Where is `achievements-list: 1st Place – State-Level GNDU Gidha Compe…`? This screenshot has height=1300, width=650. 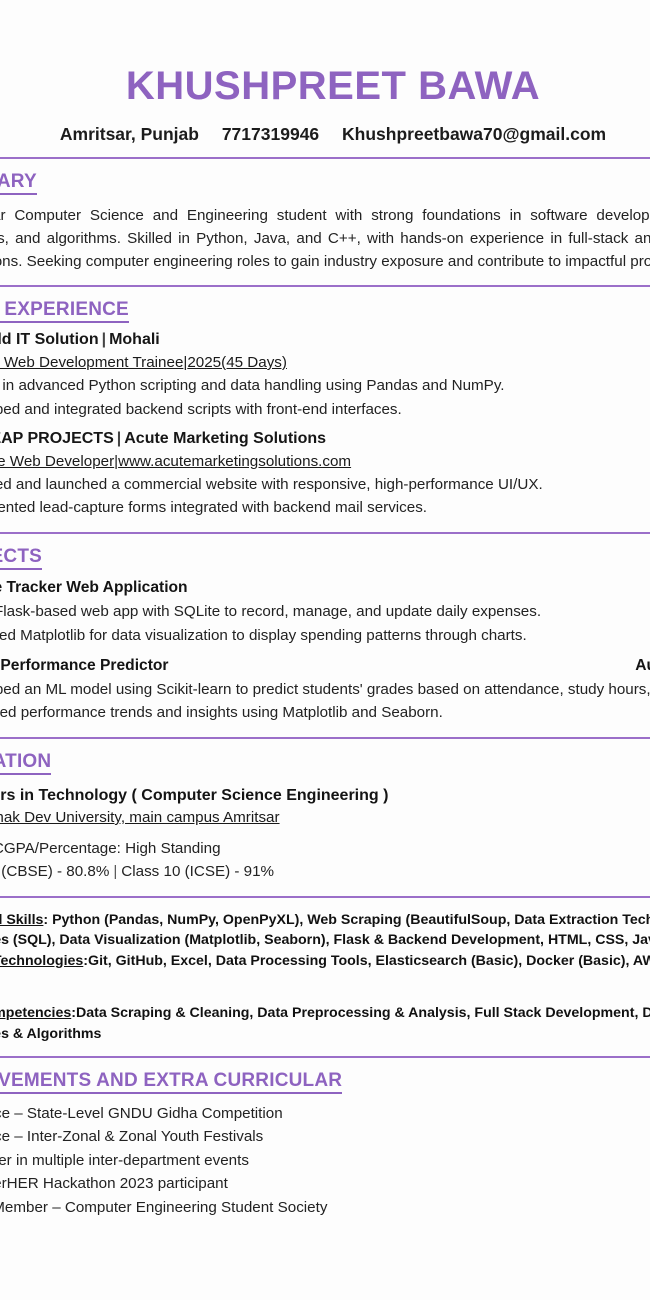 achievements-list: 1st Place – State-Level GNDU Gidha Compe… is located at coordinates (325, 1160).